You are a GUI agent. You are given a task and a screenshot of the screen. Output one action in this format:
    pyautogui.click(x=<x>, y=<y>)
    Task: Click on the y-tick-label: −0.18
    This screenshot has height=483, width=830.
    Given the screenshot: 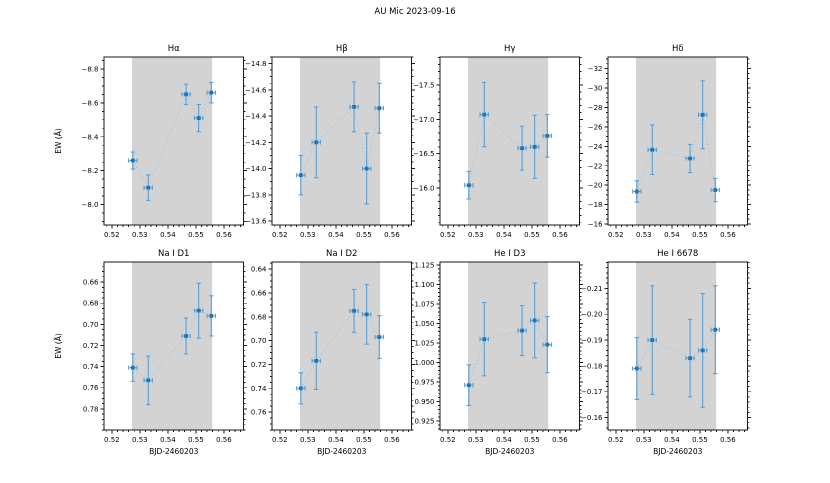 What is the action you would take?
    pyautogui.click(x=591, y=366)
    